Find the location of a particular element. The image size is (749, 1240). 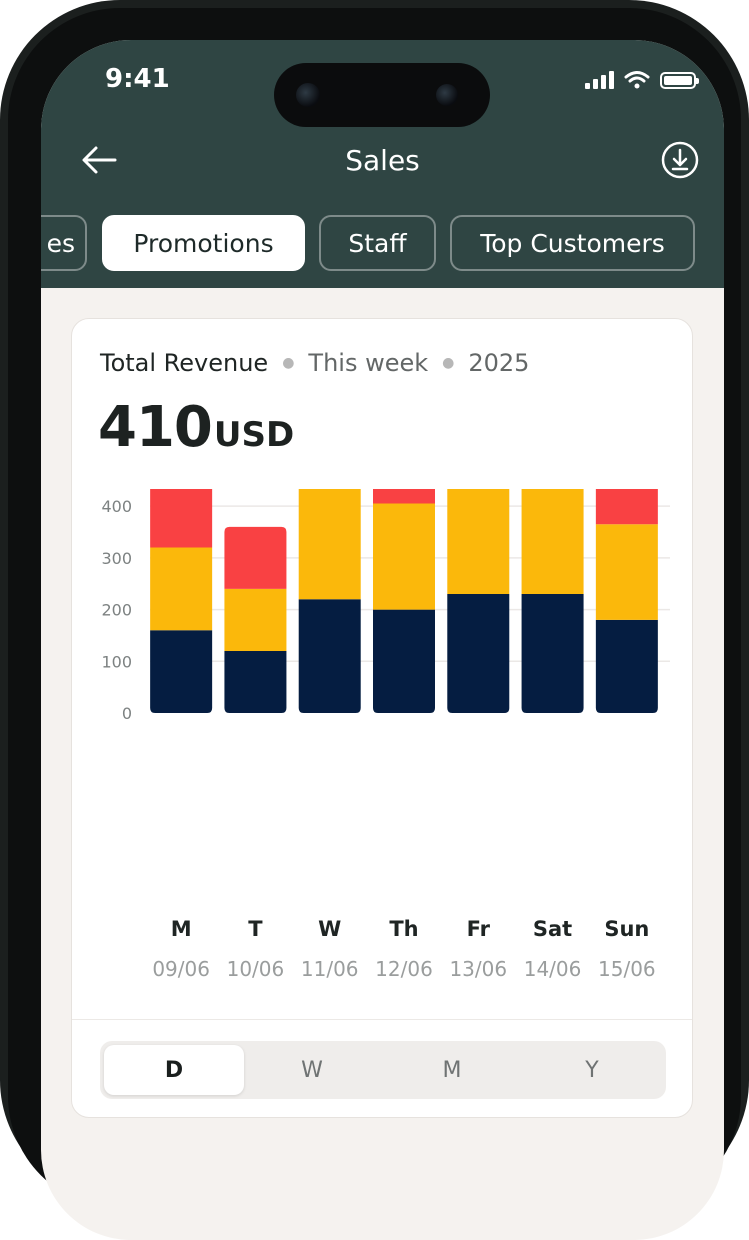

cellular-signal-icon is located at coordinates (599, 80).